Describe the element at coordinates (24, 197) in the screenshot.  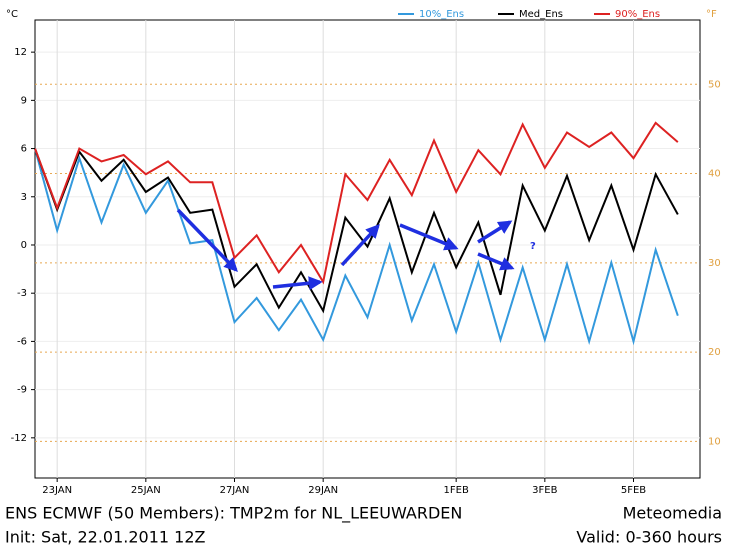
I see `y-tick-label: 3` at that location.